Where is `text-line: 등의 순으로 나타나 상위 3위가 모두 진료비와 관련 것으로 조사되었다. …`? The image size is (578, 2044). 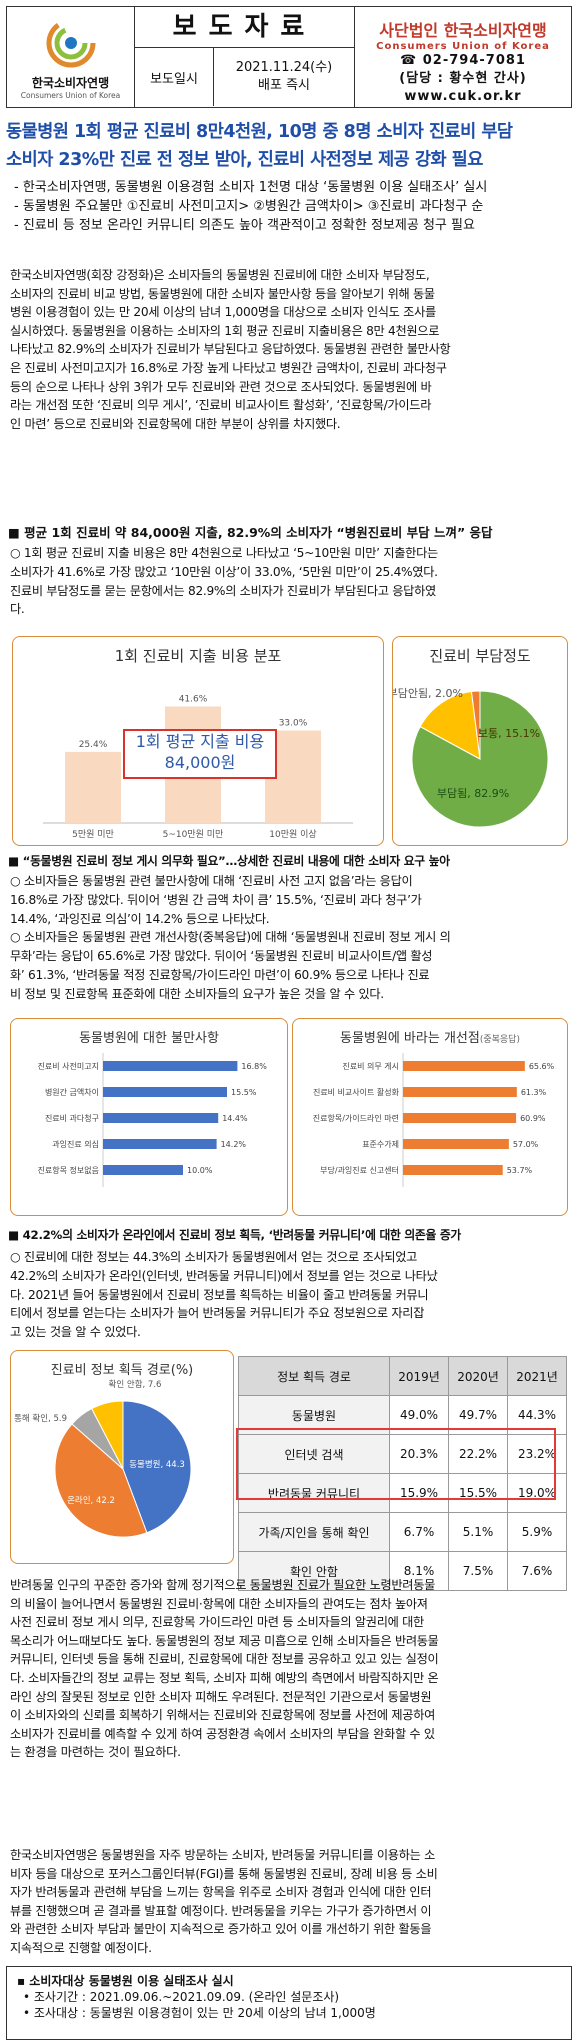 text-line: 등의 순으로 나타나 상위 3위가 모두 진료비와 관련 것으로 조사되었다. … is located at coordinates (221, 386).